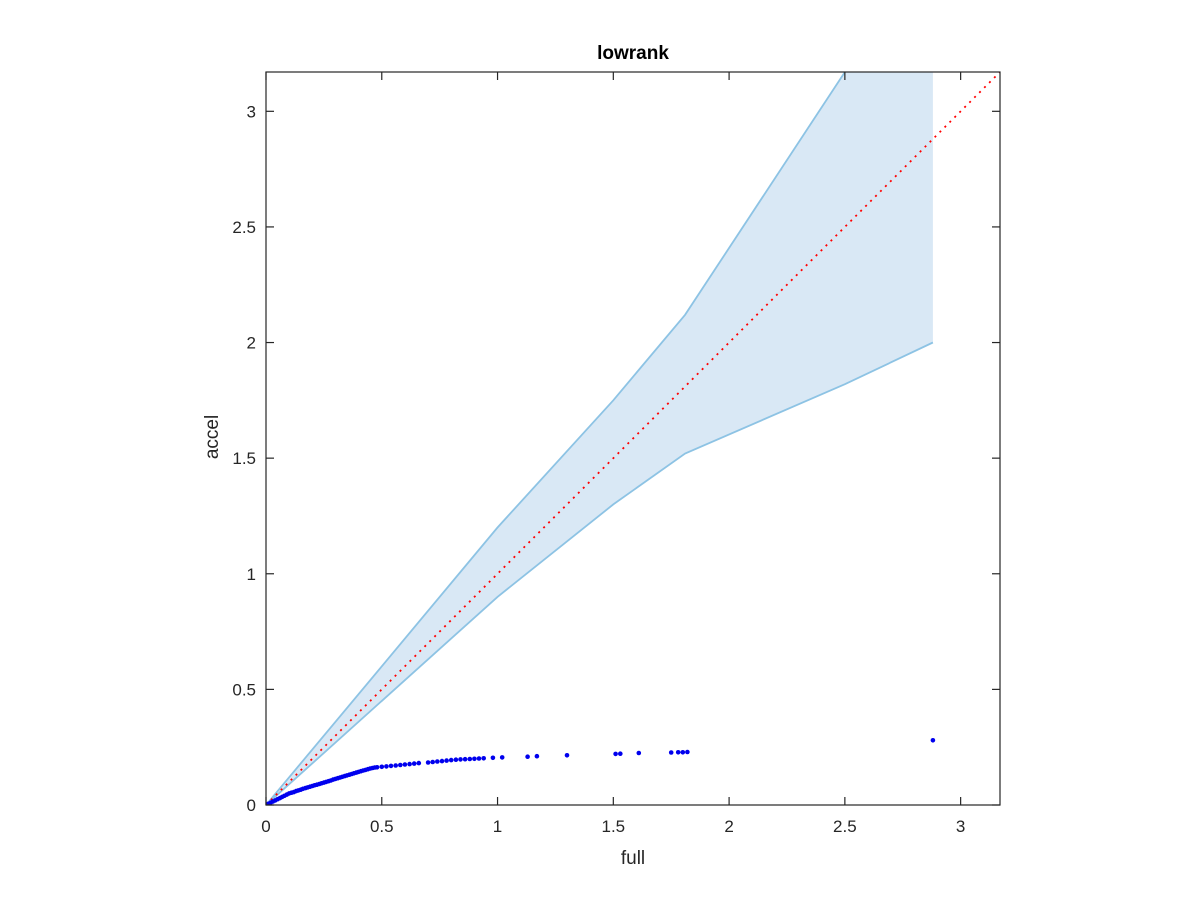 This screenshot has width=1200, height=900. I want to click on y-tick-label: 2.5, so click(244, 227).